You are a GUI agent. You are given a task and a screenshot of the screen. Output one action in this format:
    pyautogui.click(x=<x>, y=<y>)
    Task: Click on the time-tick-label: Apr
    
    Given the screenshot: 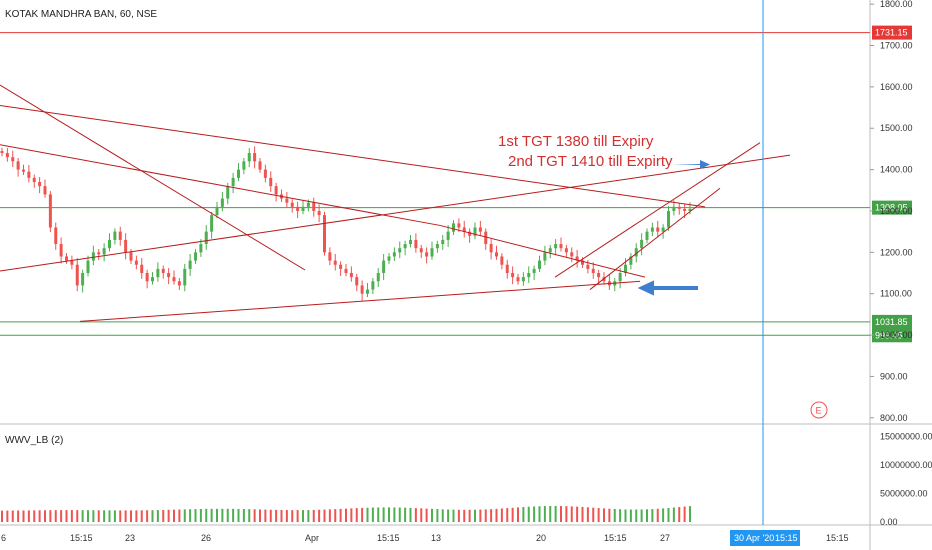 What is the action you would take?
    pyautogui.click(x=312, y=538)
    